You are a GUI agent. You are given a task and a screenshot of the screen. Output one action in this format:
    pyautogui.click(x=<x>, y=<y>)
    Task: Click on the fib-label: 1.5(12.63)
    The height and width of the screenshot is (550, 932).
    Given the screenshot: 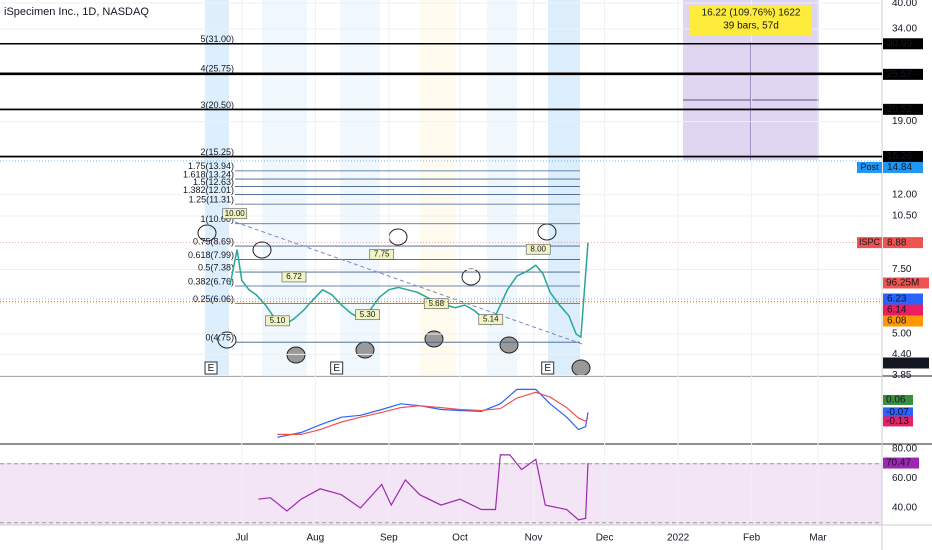 What is the action you would take?
    pyautogui.click(x=213, y=182)
    